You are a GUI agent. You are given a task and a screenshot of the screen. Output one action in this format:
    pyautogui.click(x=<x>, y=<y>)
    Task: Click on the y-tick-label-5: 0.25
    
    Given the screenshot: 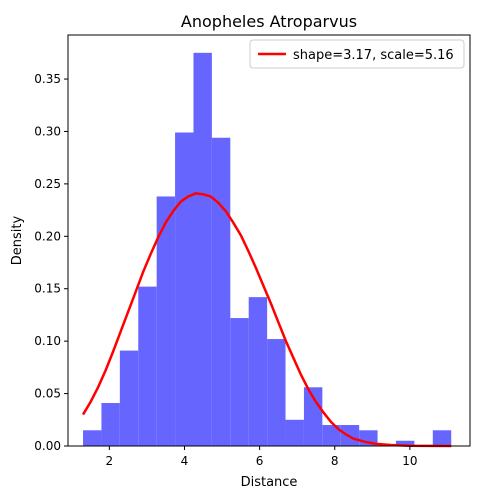 What is the action you would take?
    pyautogui.click(x=47, y=184)
    